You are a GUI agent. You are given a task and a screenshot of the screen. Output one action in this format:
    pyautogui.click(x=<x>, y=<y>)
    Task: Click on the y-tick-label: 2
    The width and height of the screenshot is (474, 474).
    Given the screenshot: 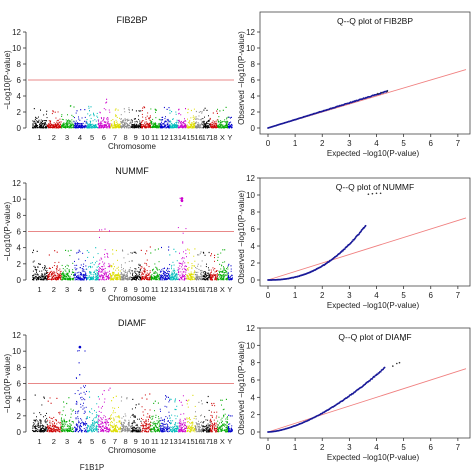 What is the action you would take?
    pyautogui.click(x=19, y=112)
    